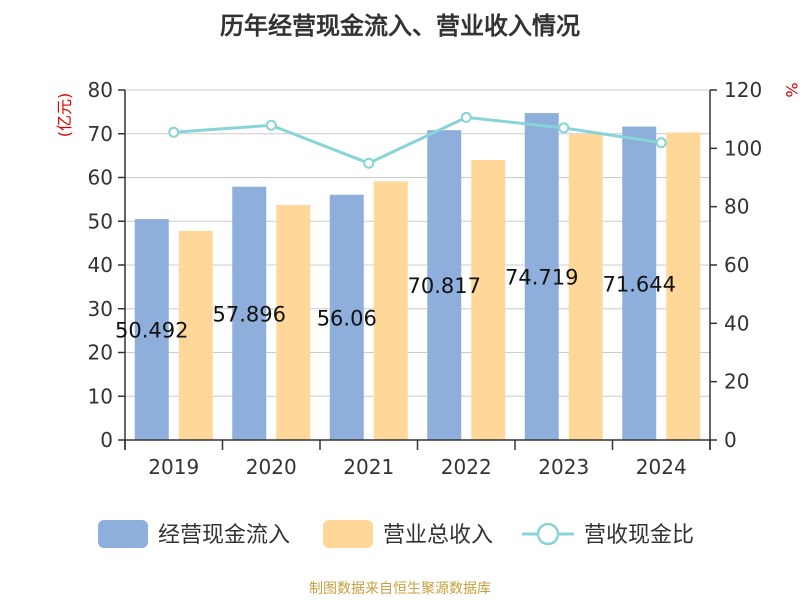  I want to click on line-series, so click(417, 140).